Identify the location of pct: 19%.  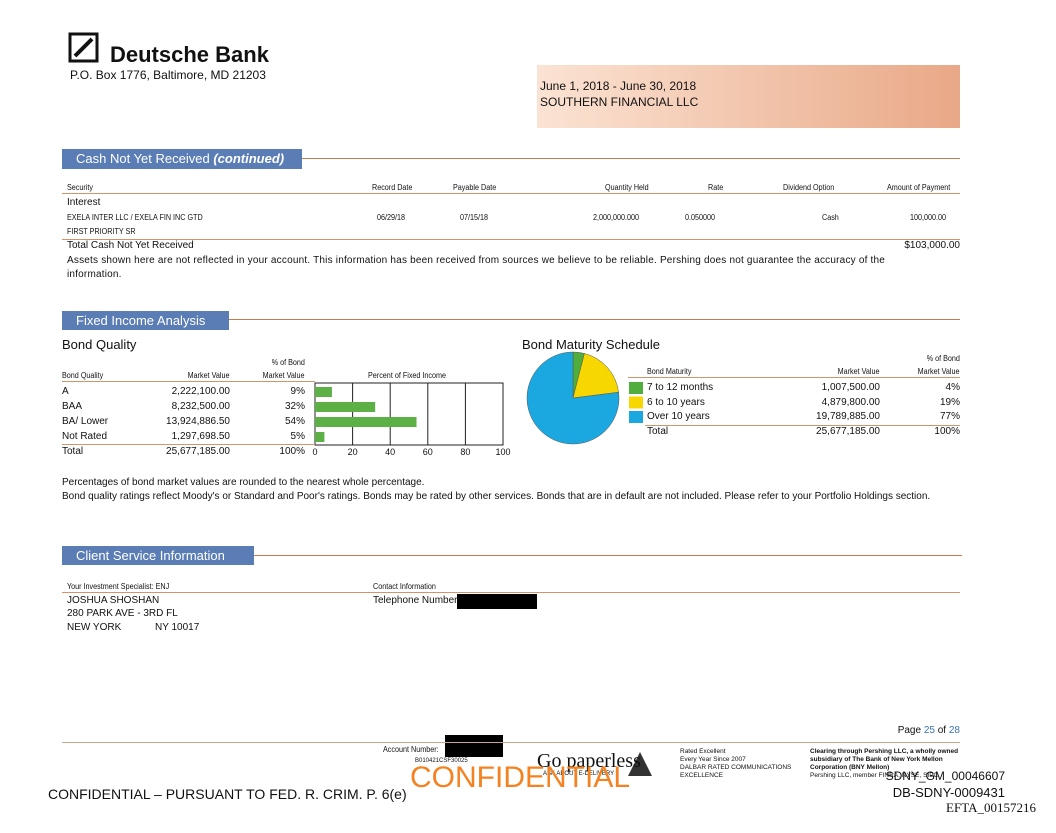
(949, 402).